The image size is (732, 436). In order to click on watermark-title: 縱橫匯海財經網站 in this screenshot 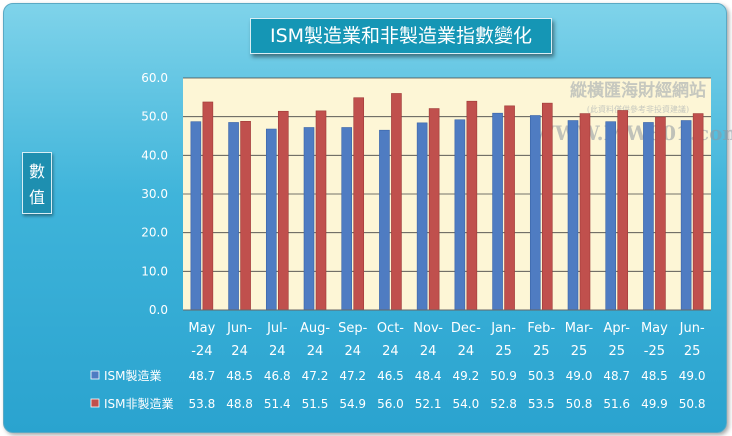, I will do `click(638, 90)`.